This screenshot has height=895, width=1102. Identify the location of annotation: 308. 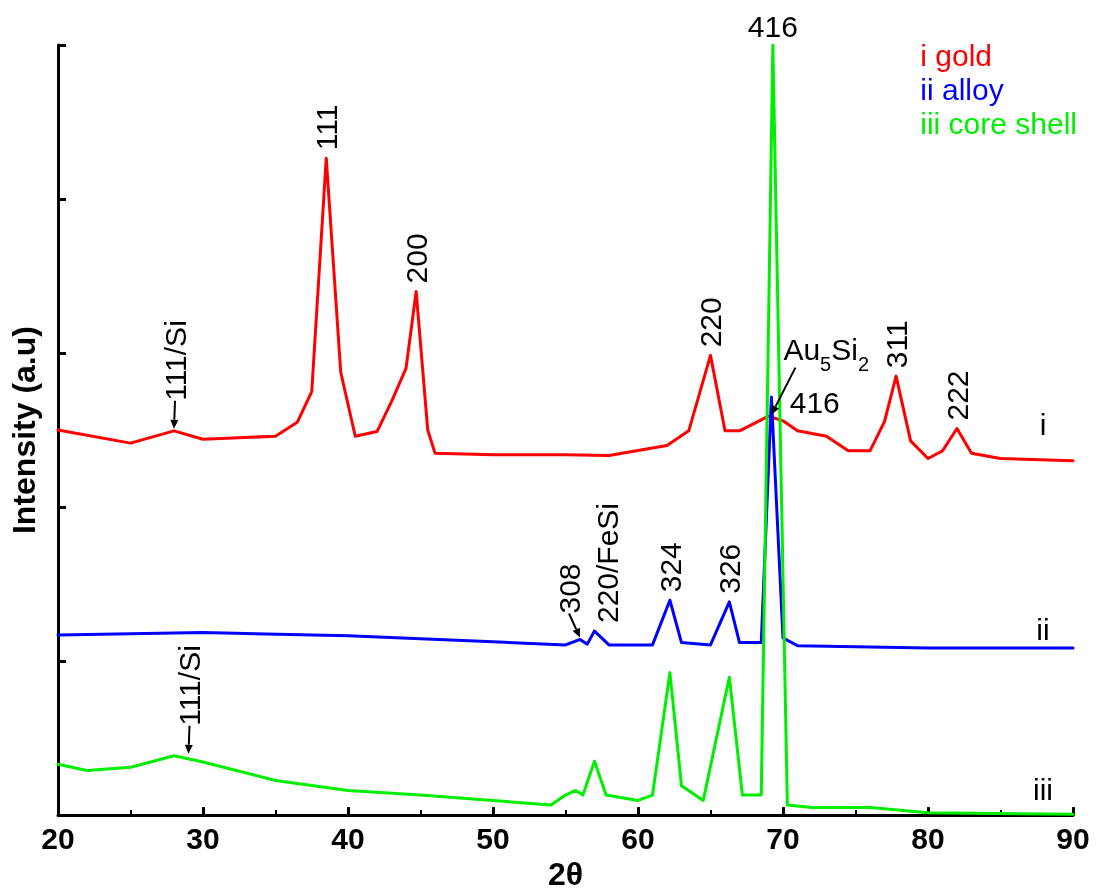
(569, 588).